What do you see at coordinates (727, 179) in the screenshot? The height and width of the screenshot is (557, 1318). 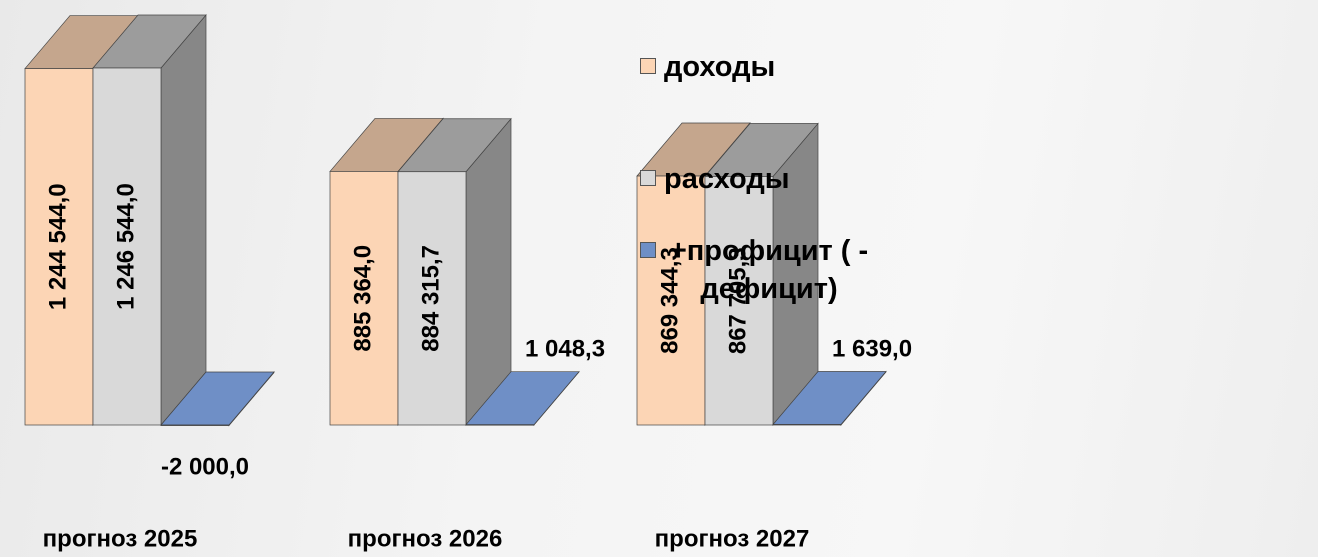 I see `legend-label: расходы` at bounding box center [727, 179].